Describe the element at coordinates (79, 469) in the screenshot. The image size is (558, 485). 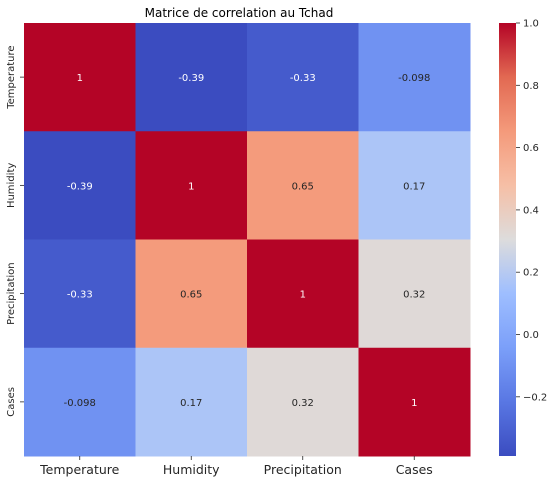
I see `x-tick-label-0: Temperature` at that location.